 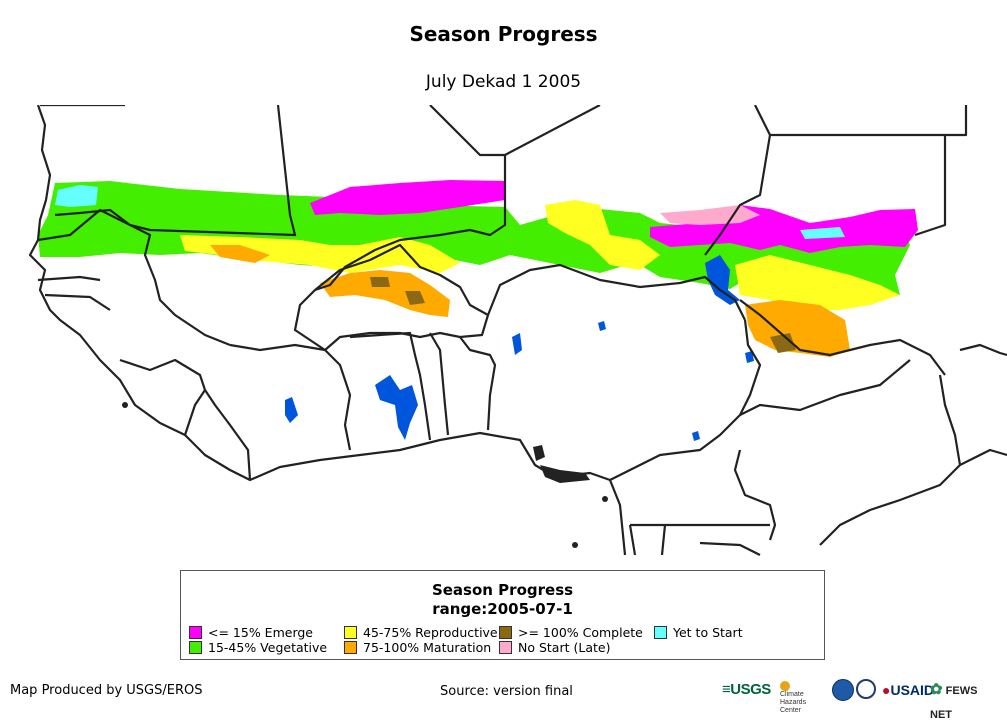 What do you see at coordinates (506, 691) in the screenshot?
I see `source-text: Source: version final` at bounding box center [506, 691].